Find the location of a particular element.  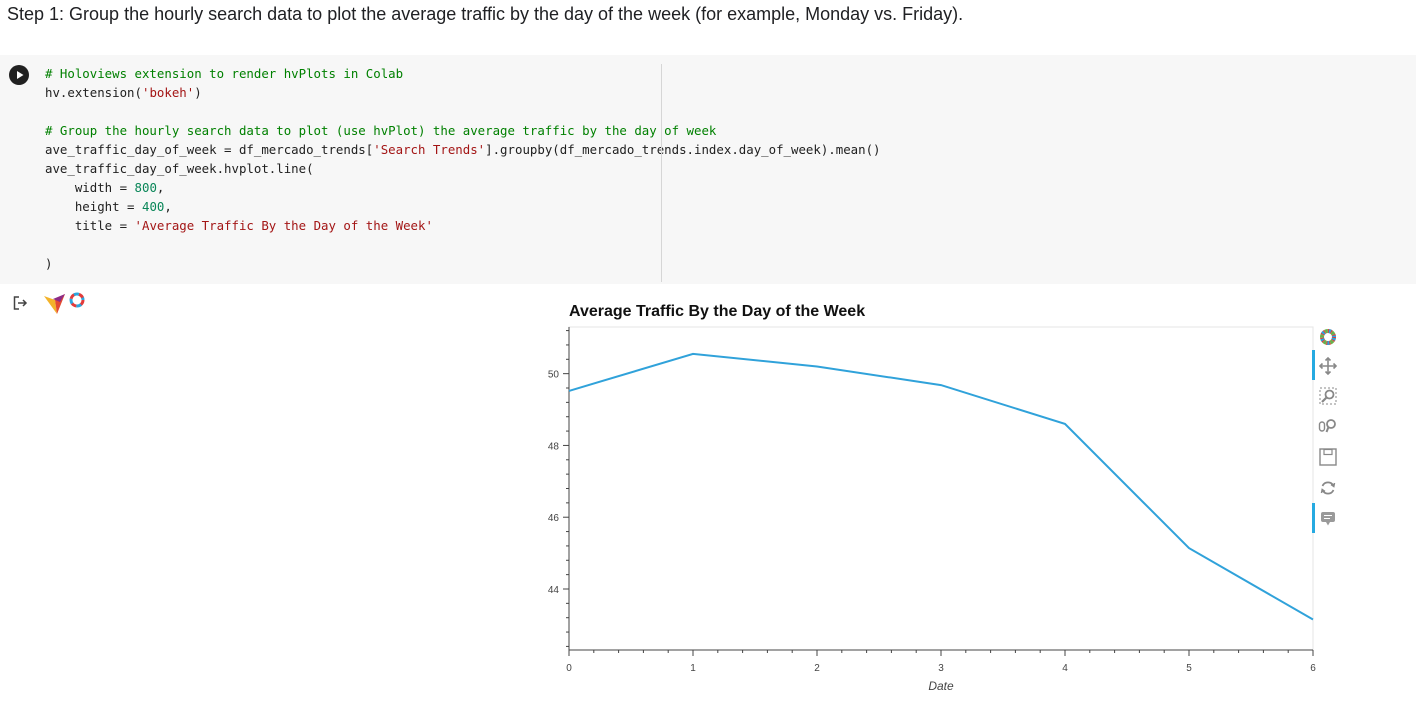

code-ruler is located at coordinates (661, 173).